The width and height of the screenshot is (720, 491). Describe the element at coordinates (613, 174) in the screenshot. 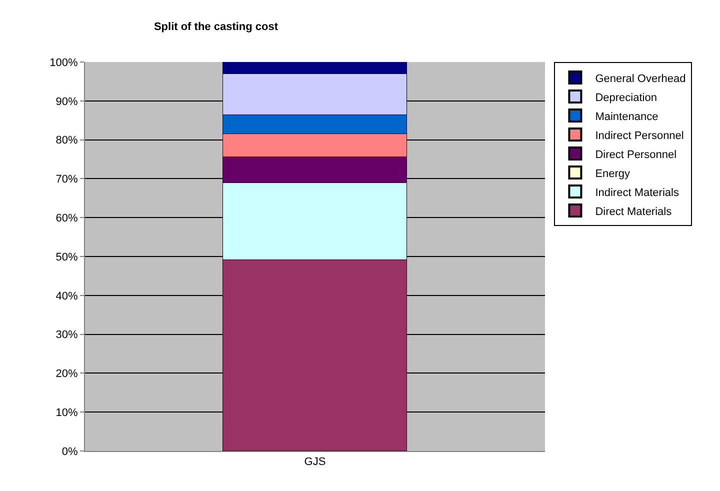

I see `legend-label: Energy` at that location.